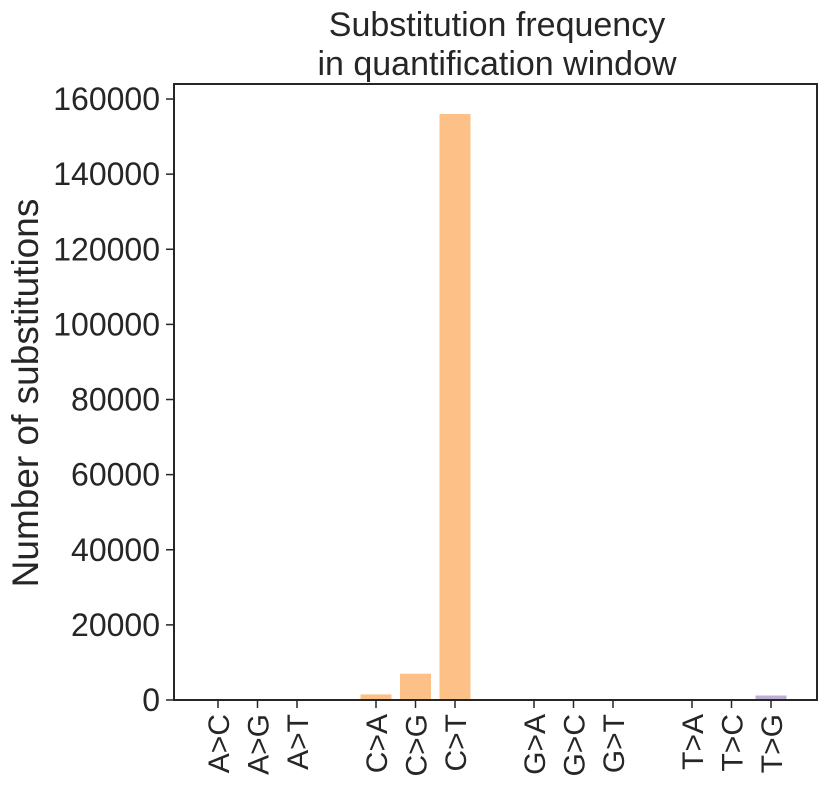 This screenshot has height=798, width=833. What do you see at coordinates (417, 745) in the screenshot?
I see `x-tick-label: C>G` at bounding box center [417, 745].